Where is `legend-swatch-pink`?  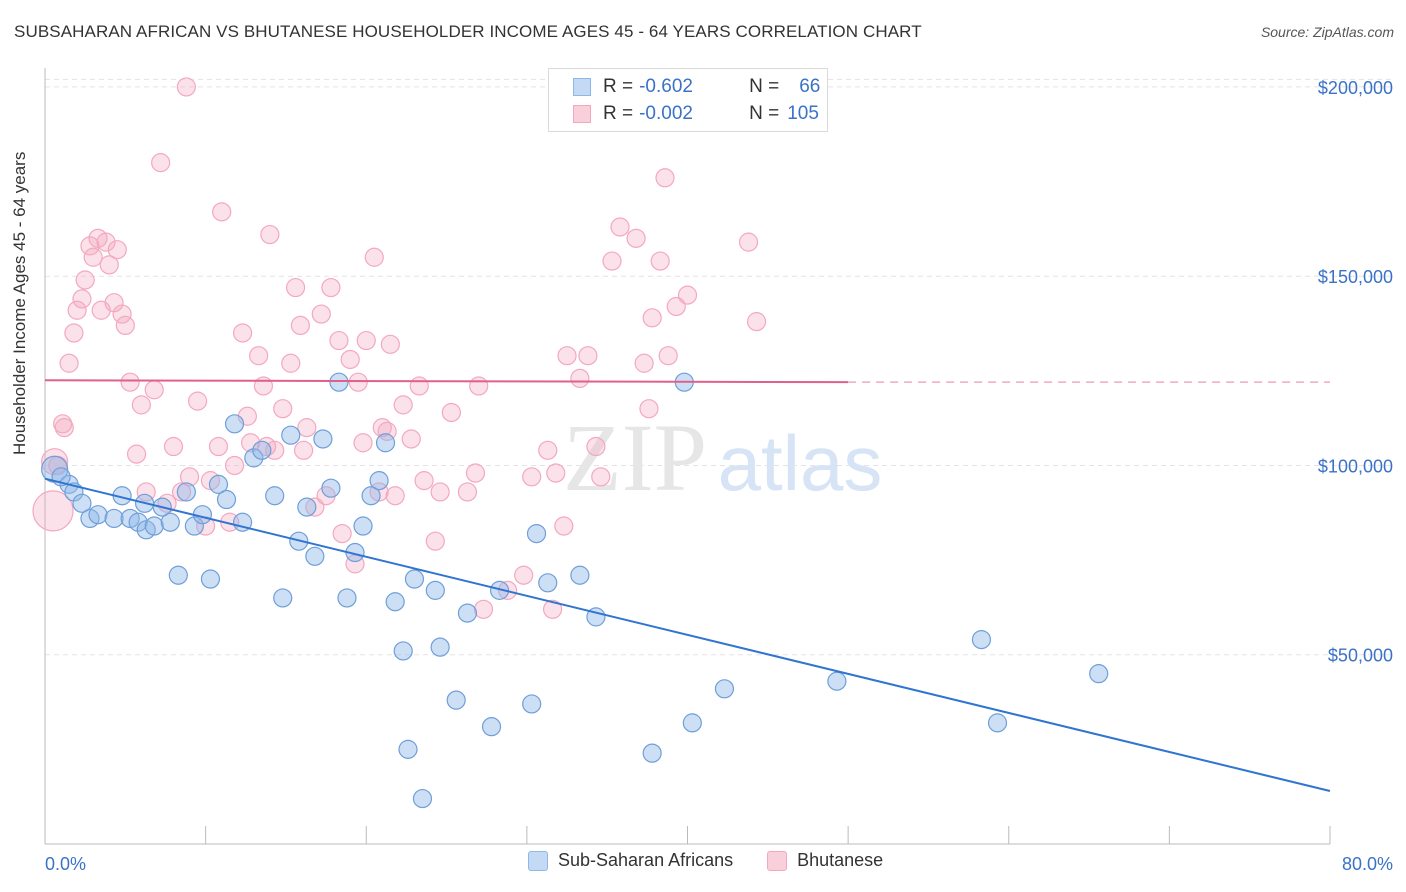 legend-swatch-pink is located at coordinates (777, 860).